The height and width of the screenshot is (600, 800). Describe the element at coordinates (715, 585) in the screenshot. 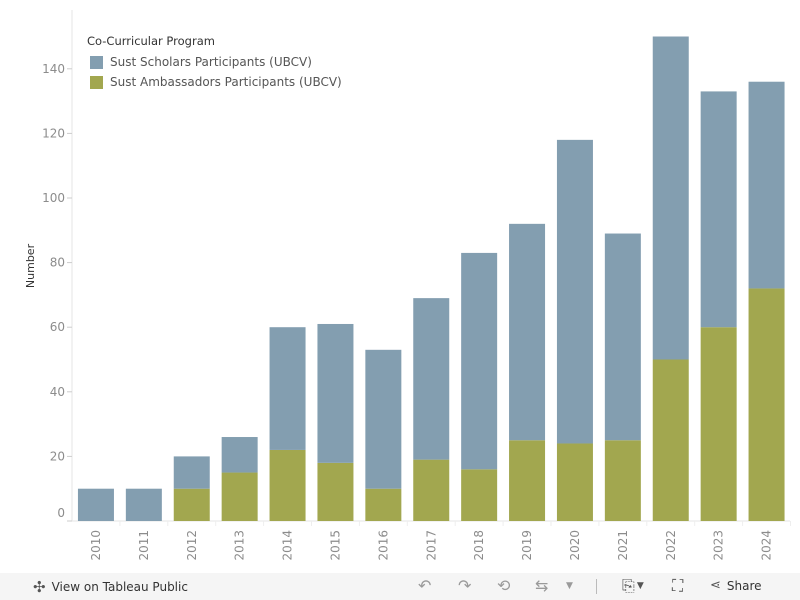

I see `share-icon: ⋖` at that location.